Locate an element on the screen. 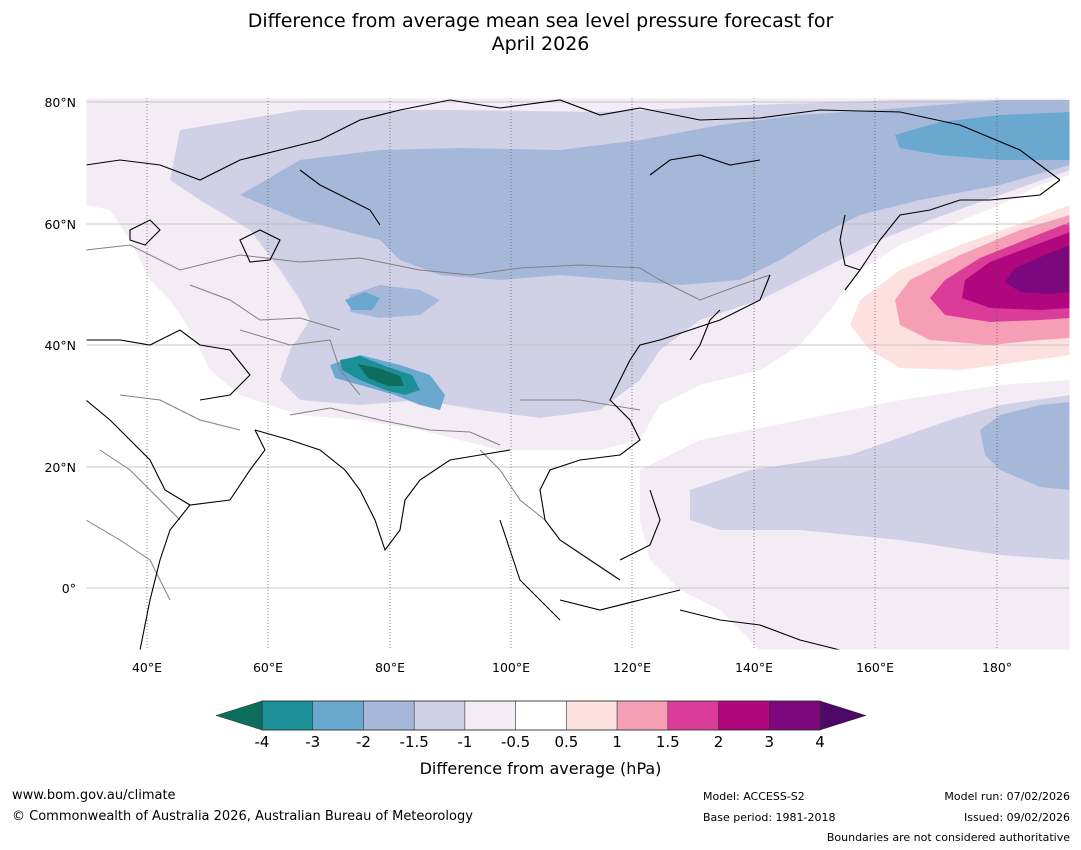 Image resolution: width=1081 pixels, height=850 pixels. lon-label-60e: 60°E is located at coordinates (268, 667).